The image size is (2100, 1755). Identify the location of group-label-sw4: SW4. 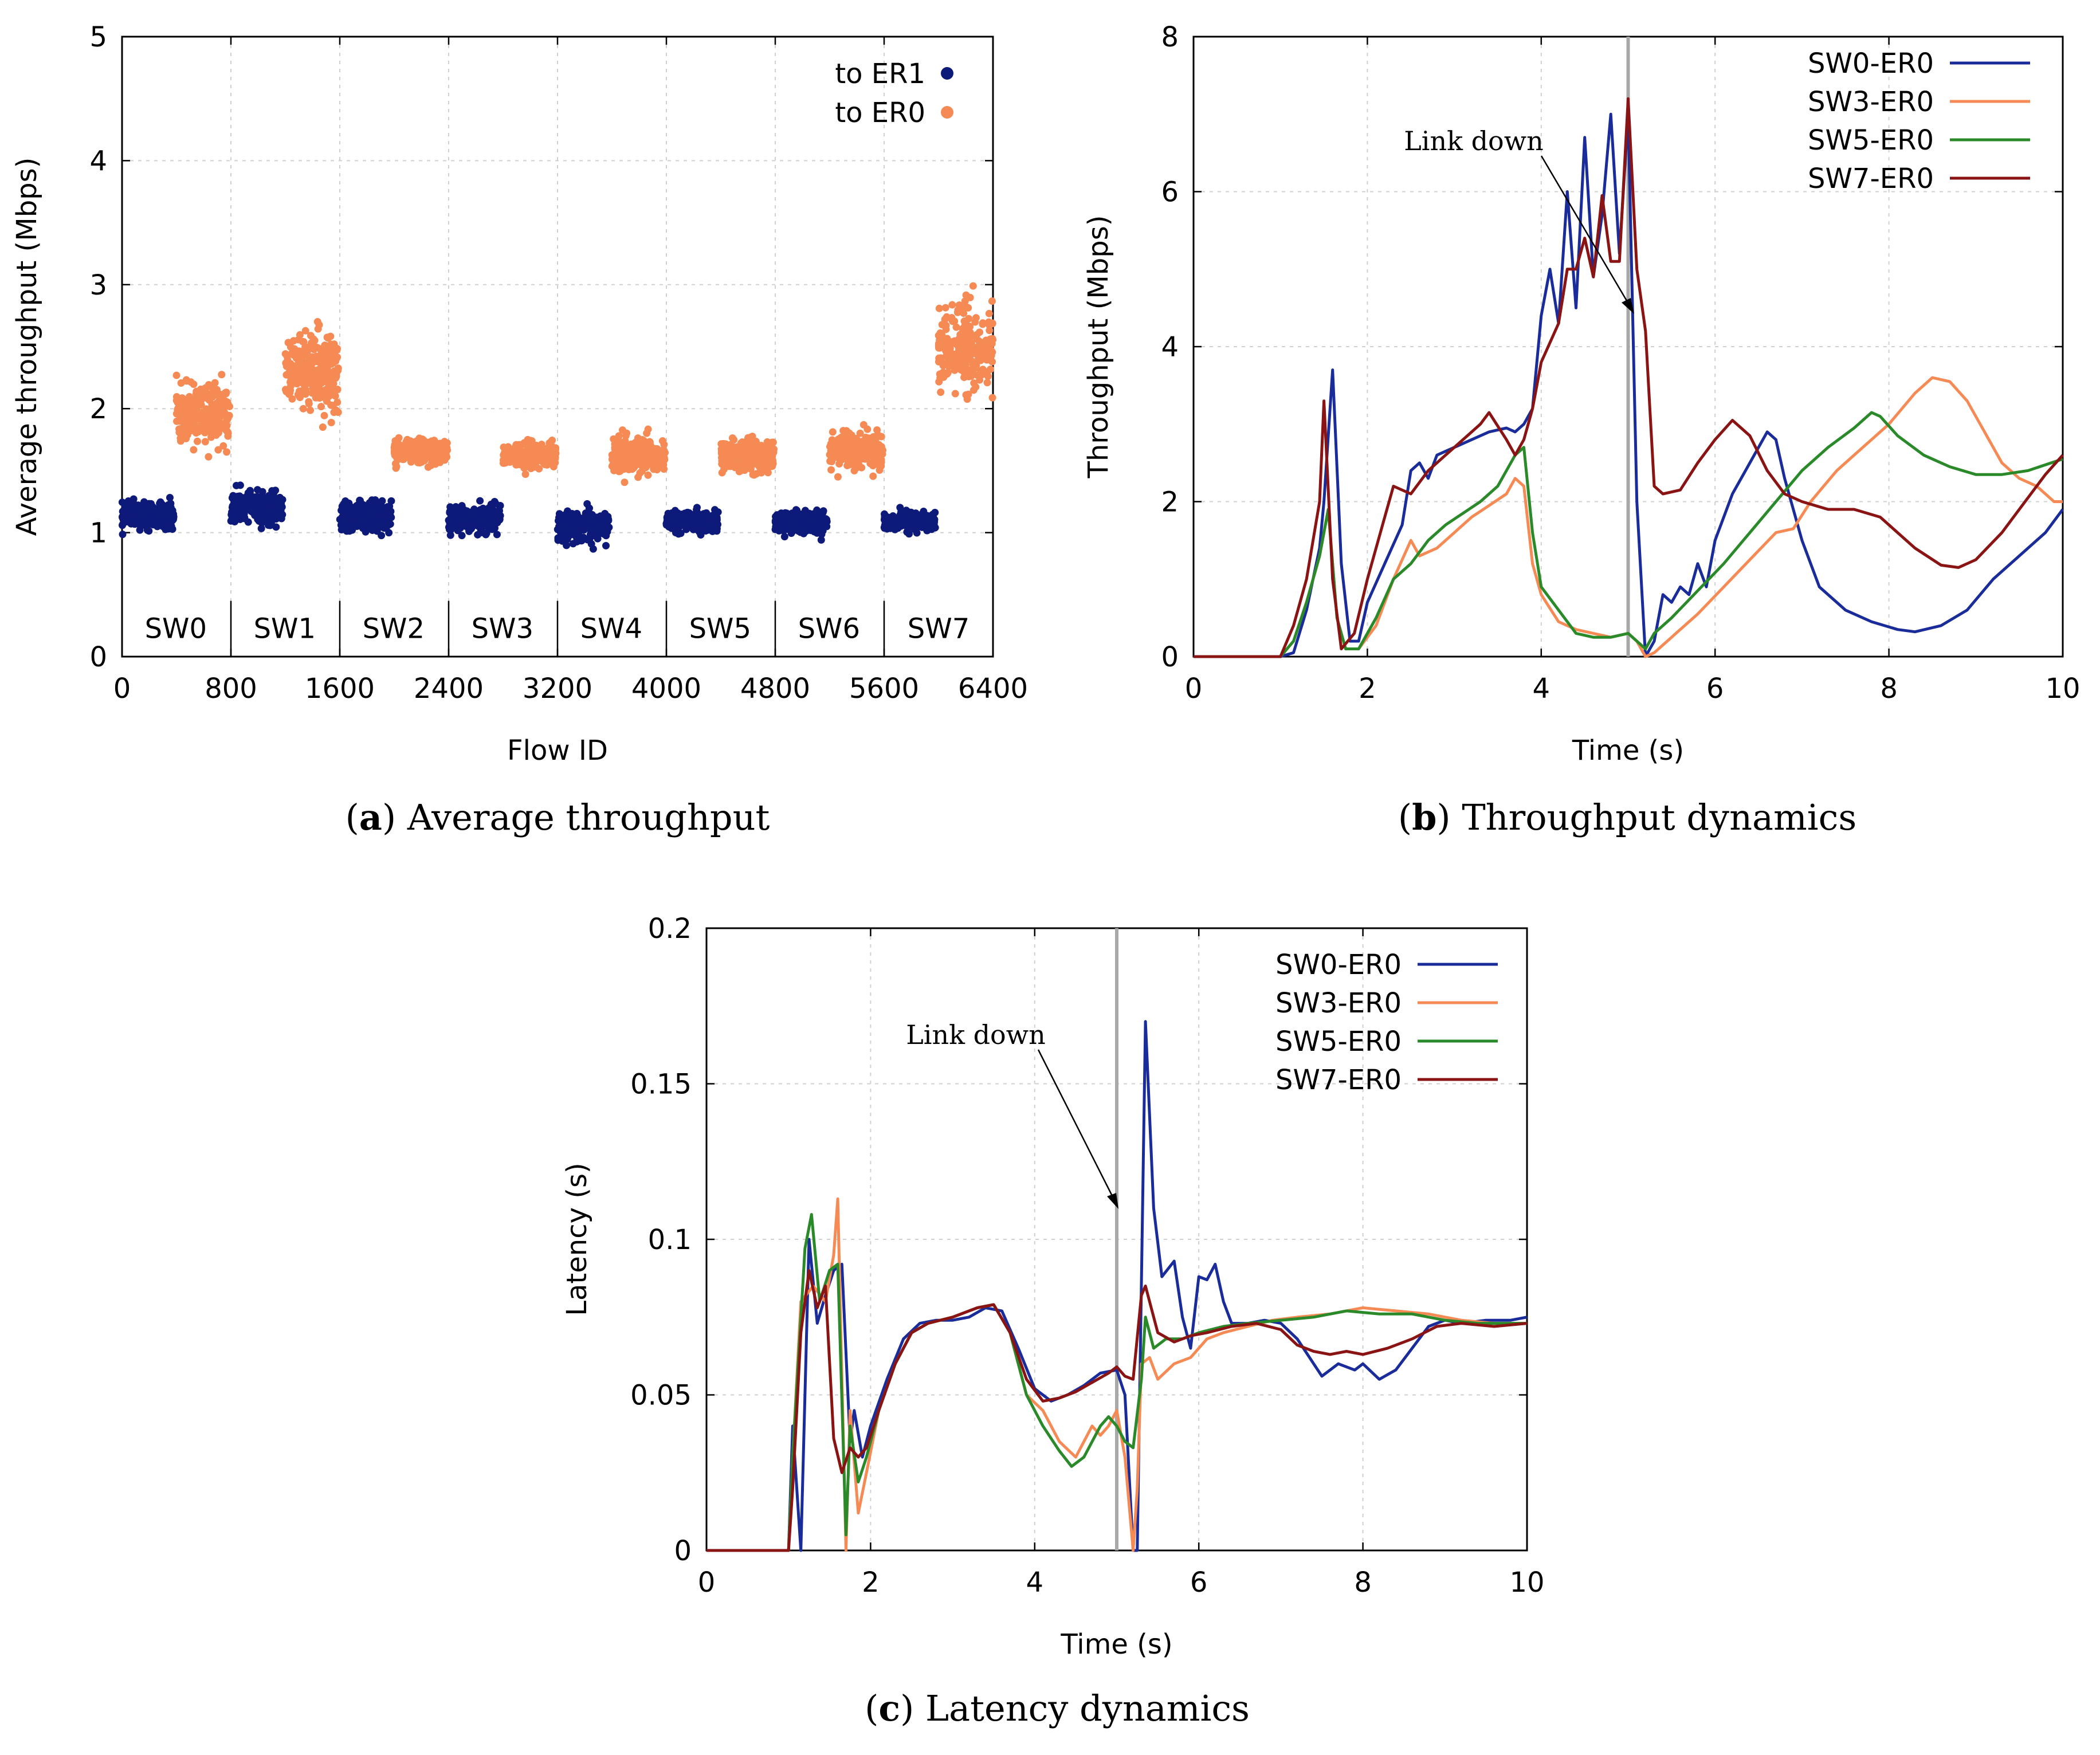
(611, 629).